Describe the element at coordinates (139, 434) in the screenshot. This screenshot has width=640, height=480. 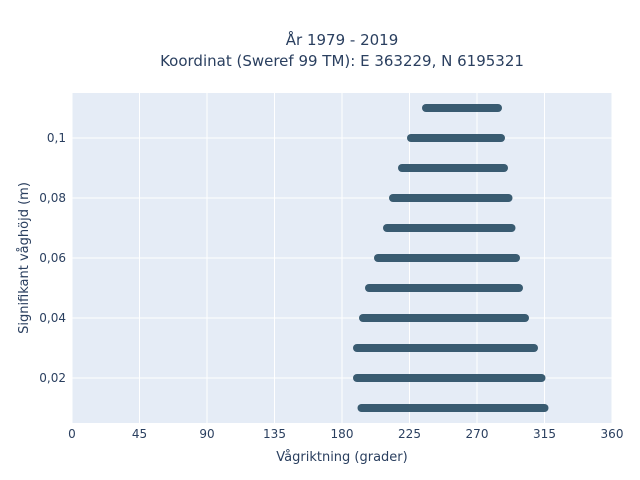
I see `x-tick-label: 45` at that location.